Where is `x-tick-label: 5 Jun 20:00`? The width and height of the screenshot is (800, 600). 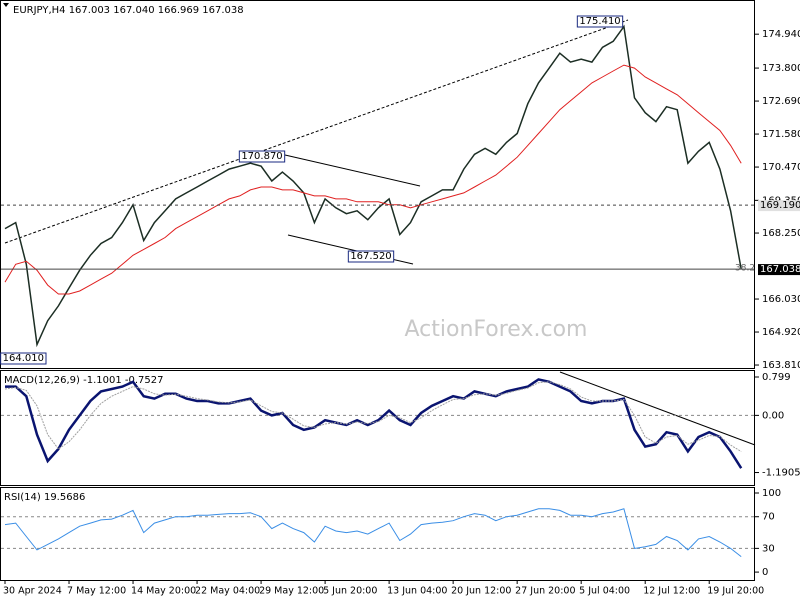 x-tick-label: 5 Jun 20:00 is located at coordinates (350, 591).